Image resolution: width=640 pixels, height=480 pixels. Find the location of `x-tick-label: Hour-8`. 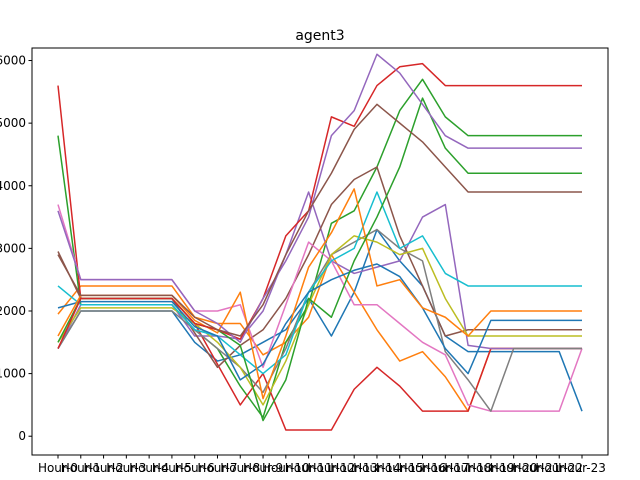

x-tick-label: Hour-8 is located at coordinates (240, 468).